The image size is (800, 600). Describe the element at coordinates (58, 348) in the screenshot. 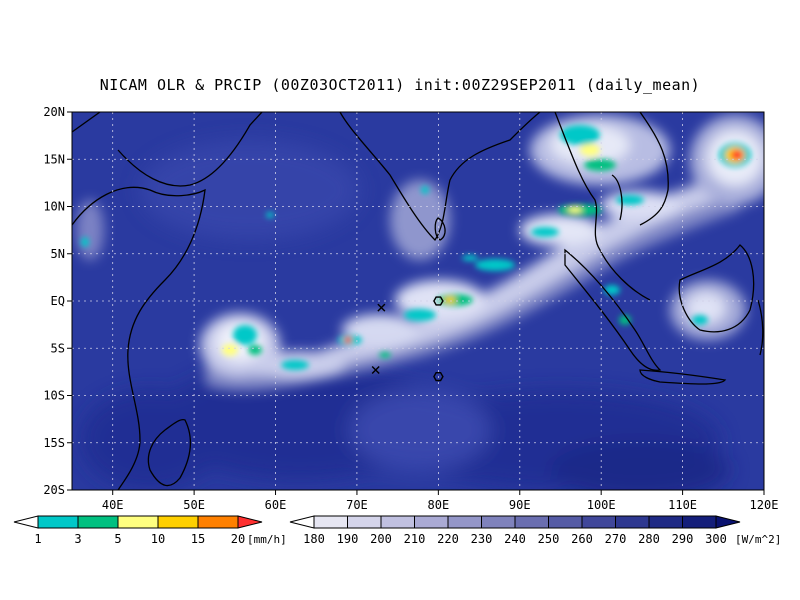

I see `lat-tick-label: 5S` at that location.